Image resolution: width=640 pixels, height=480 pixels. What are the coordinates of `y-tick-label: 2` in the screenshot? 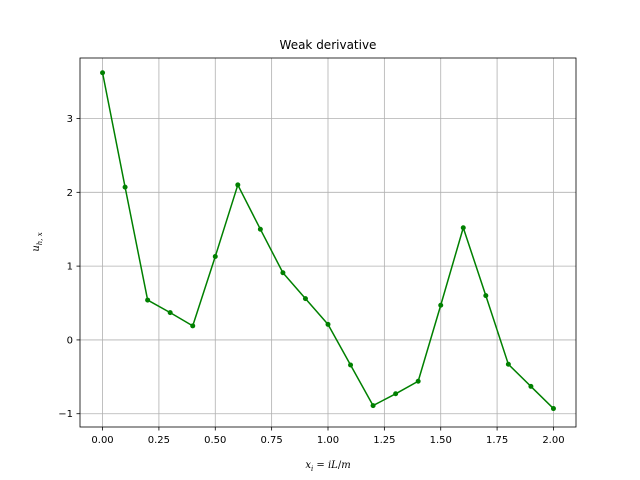 It's located at (70, 193).